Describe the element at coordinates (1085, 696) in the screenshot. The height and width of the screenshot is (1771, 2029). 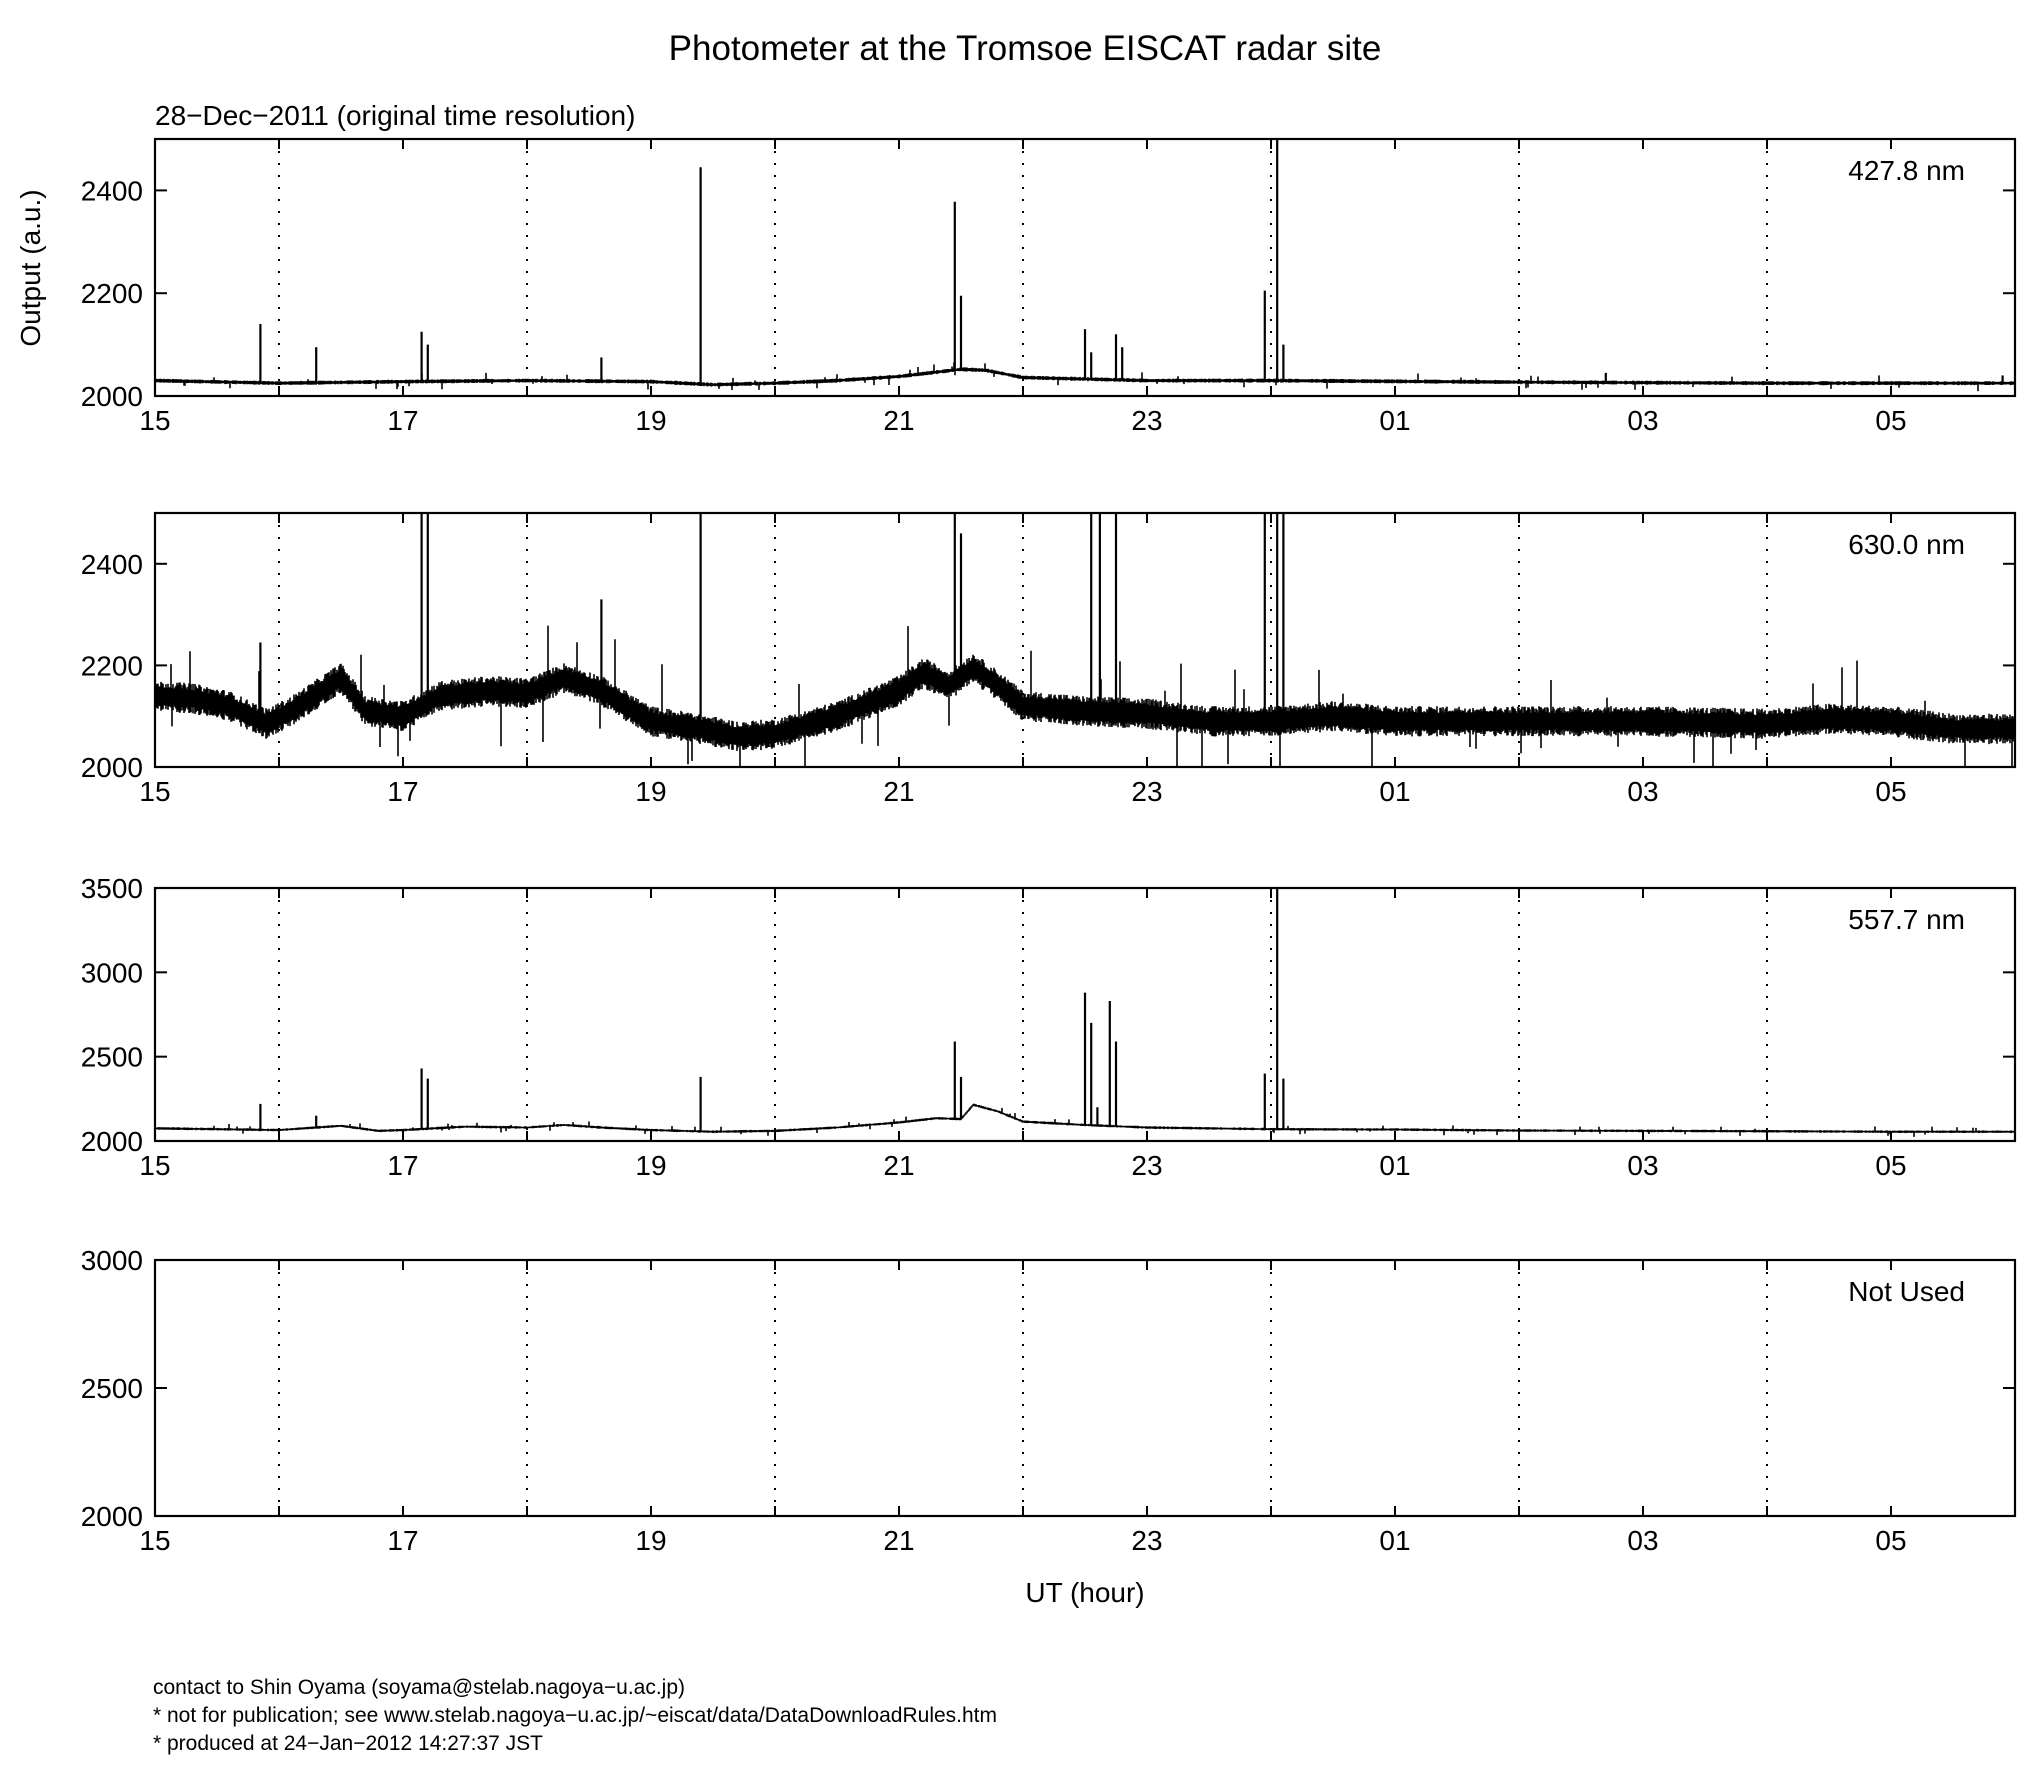
I see `series-trace` at that location.